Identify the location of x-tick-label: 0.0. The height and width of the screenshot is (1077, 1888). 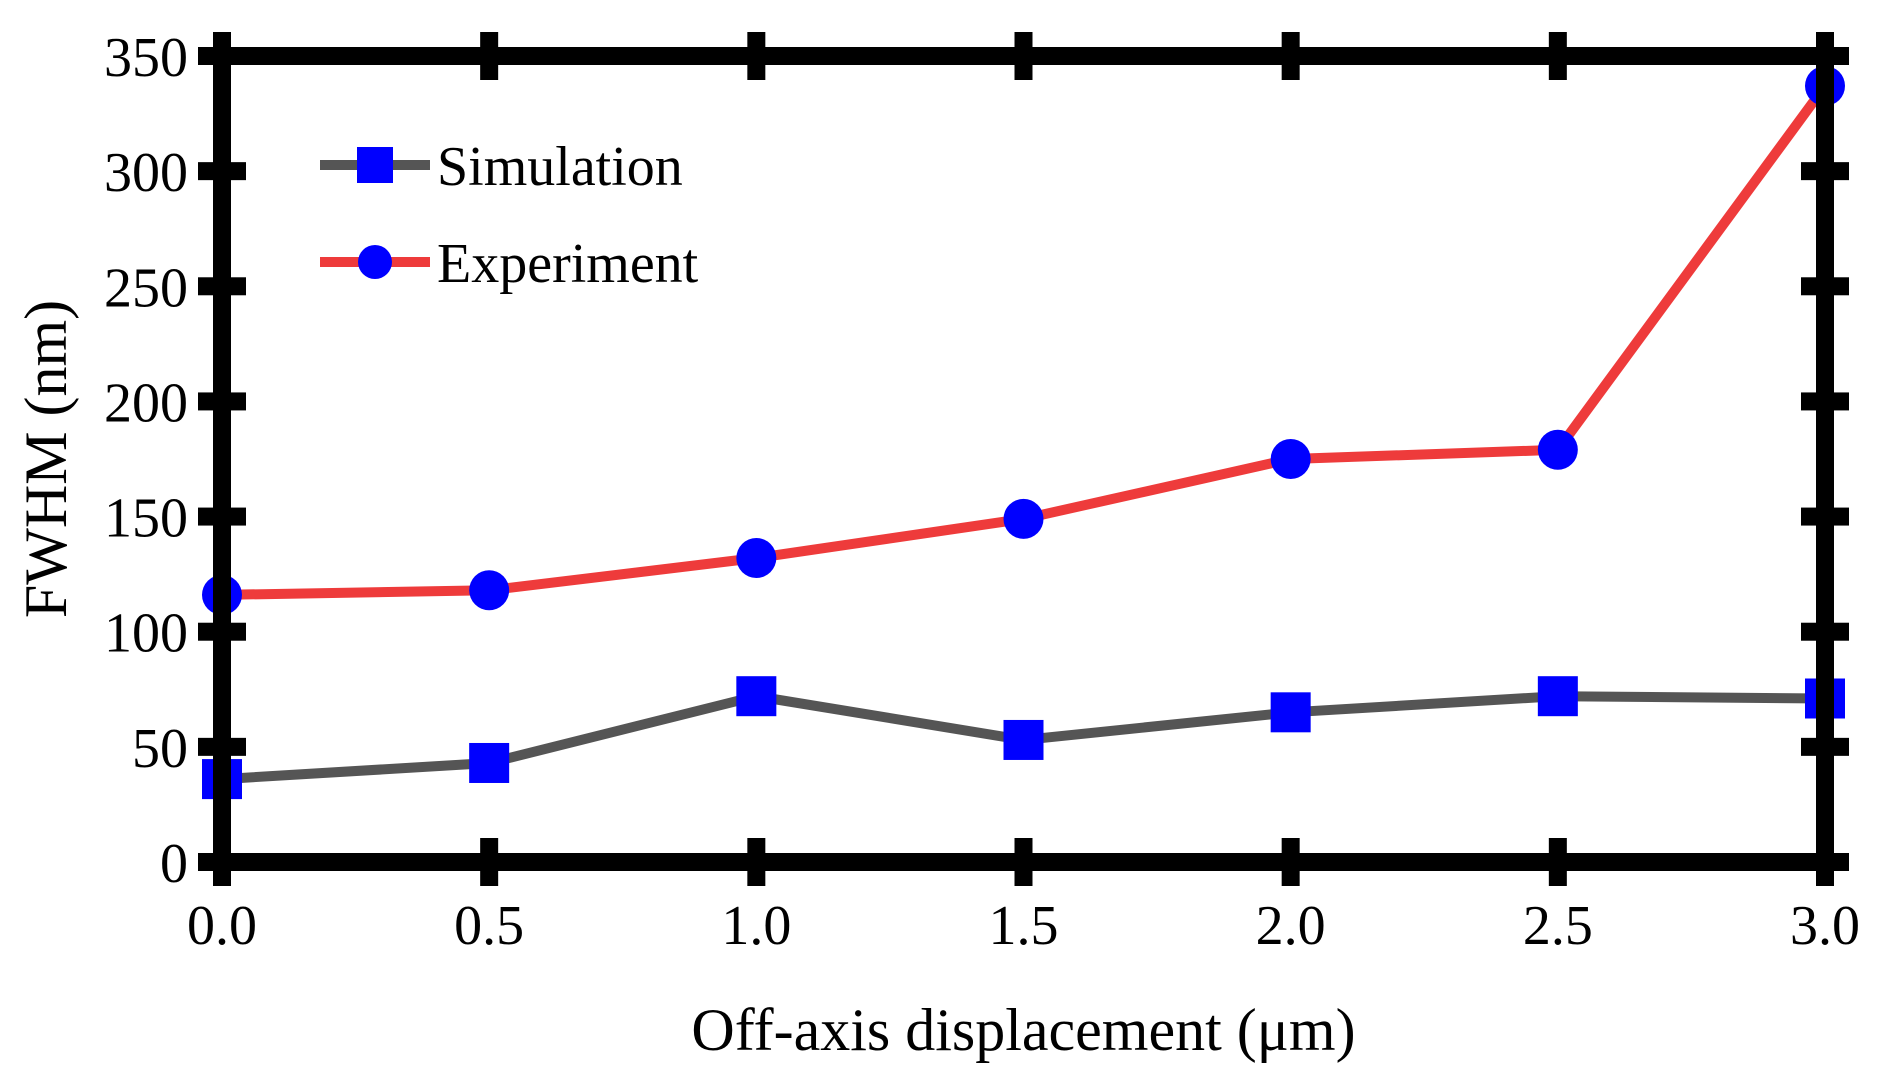
(222, 926).